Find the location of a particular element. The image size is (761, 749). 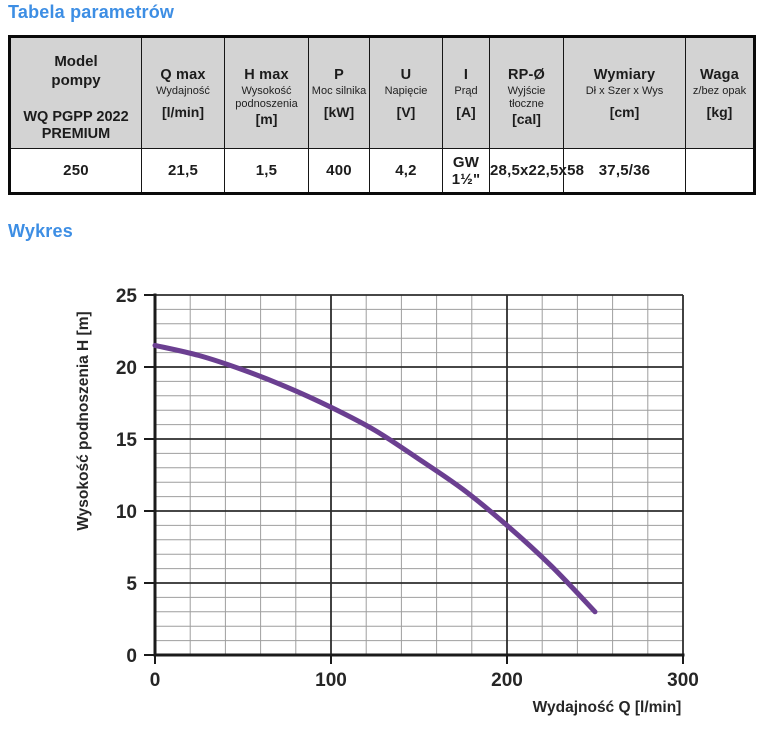

cell-value-6: 28,5x22,5x58 is located at coordinates (536, 171).